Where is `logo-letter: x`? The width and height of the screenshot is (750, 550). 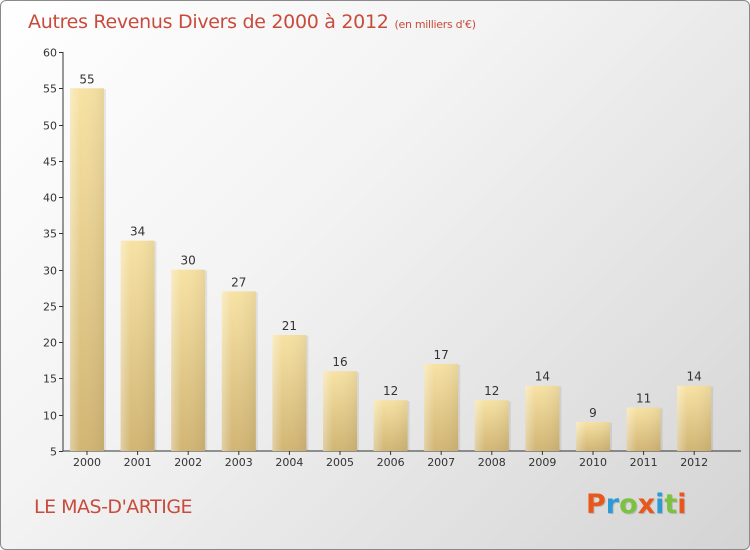 logo-letter: x is located at coordinates (646, 504).